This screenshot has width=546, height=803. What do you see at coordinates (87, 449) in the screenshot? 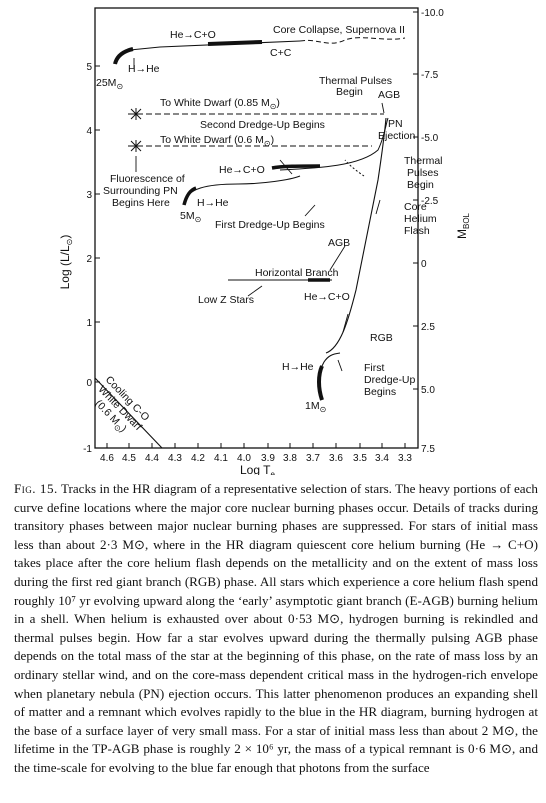
I see `y-left-tick-label: -1` at bounding box center [87, 449].